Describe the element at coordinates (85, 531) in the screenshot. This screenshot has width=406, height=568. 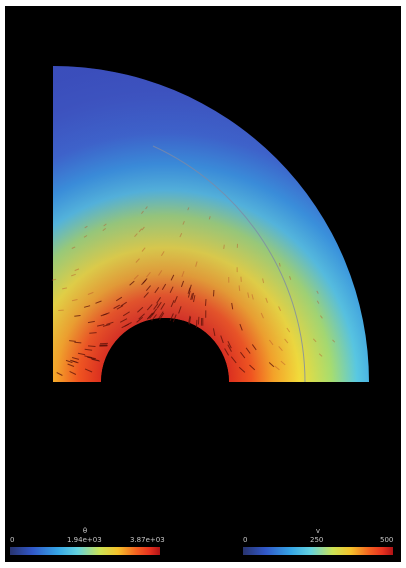
I see `colorbar-theta-variable: θ` at that location.